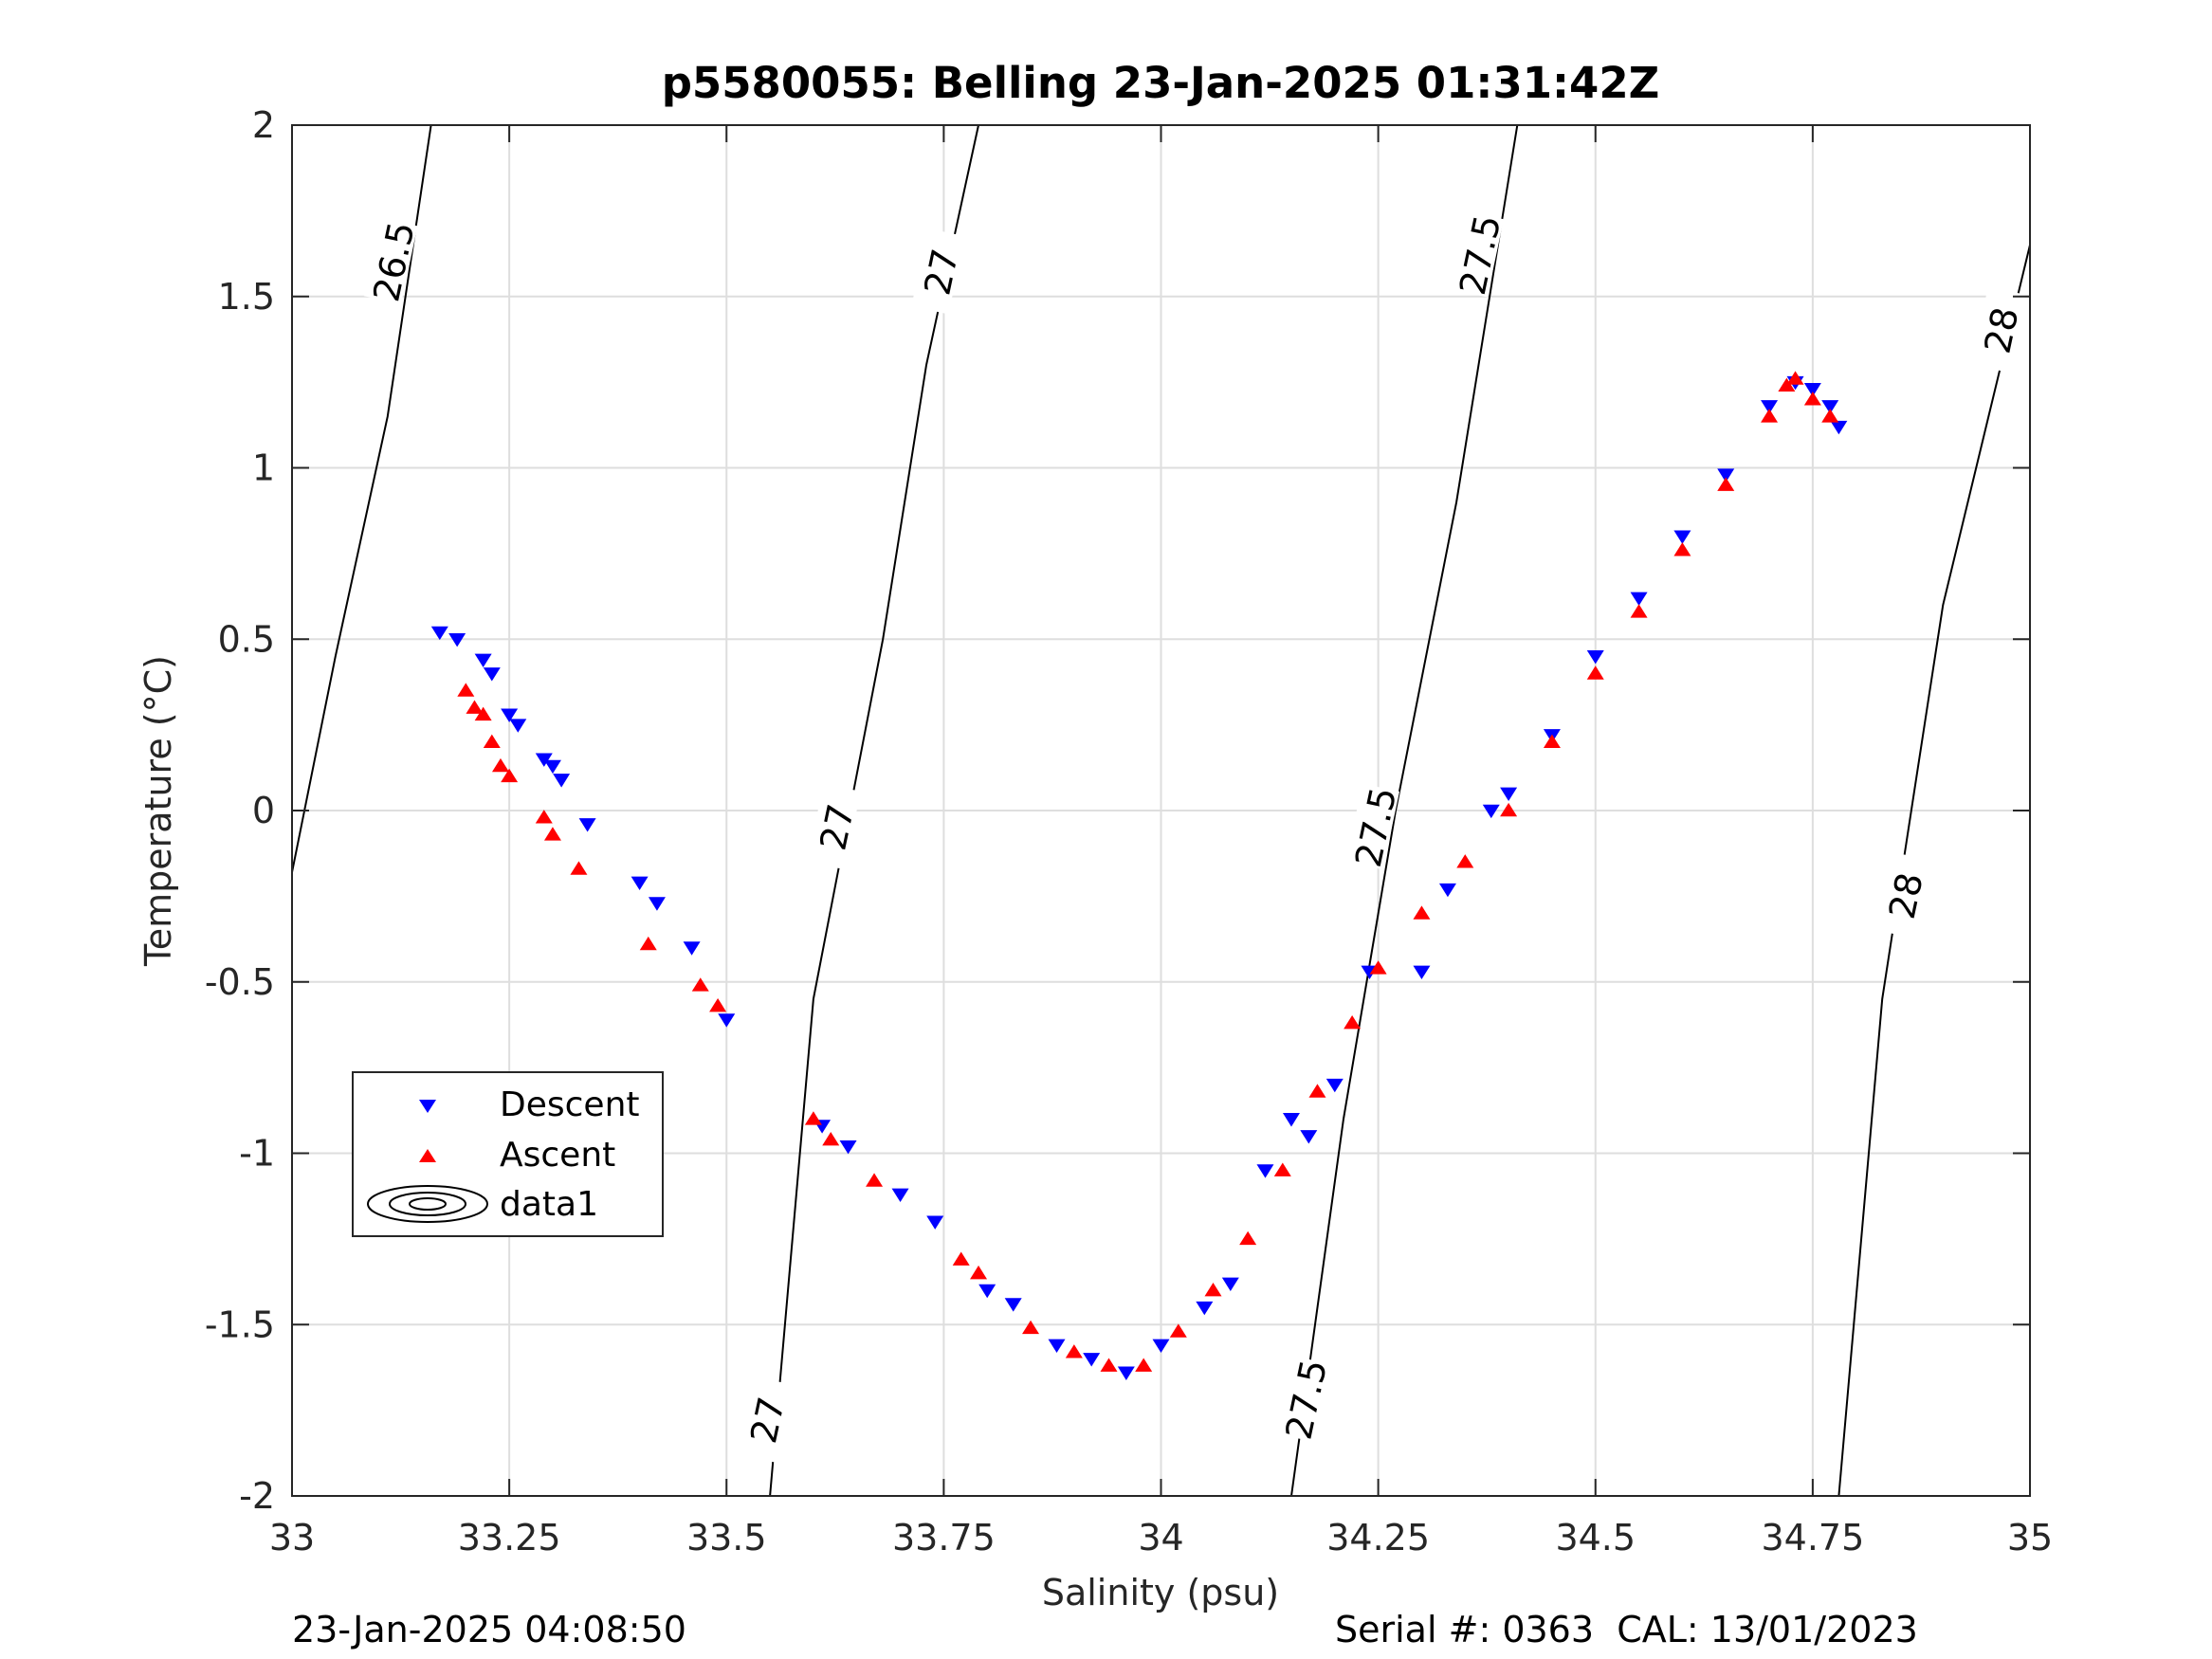 The image size is (2212, 1659). Describe the element at coordinates (246, 639) in the screenshot. I see `y-tick-label: 0.5` at that location.